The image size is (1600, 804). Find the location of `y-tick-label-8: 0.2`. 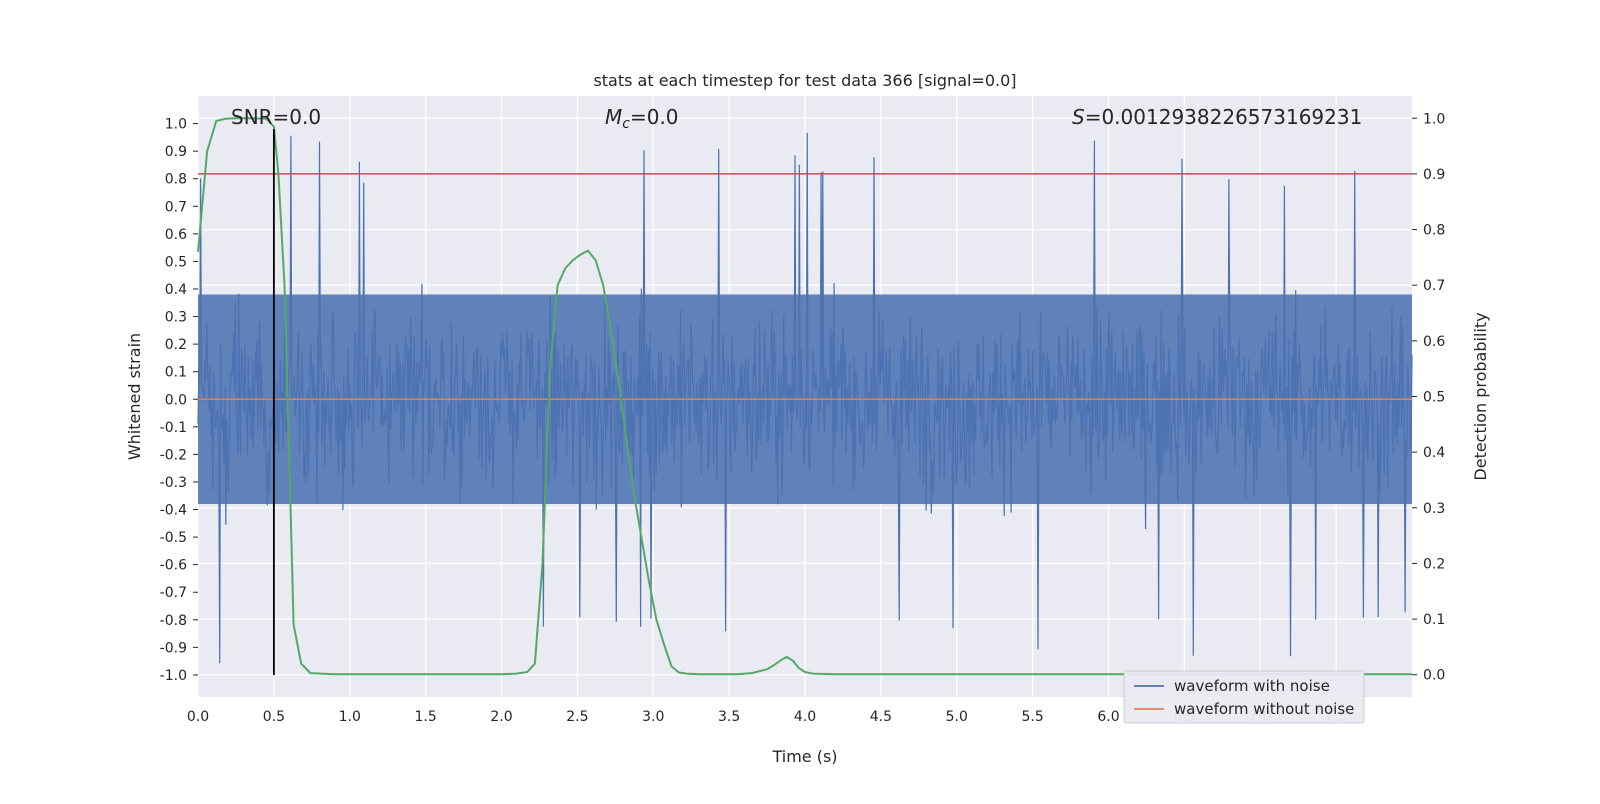

y-tick-label-8: 0.2 is located at coordinates (176, 345).